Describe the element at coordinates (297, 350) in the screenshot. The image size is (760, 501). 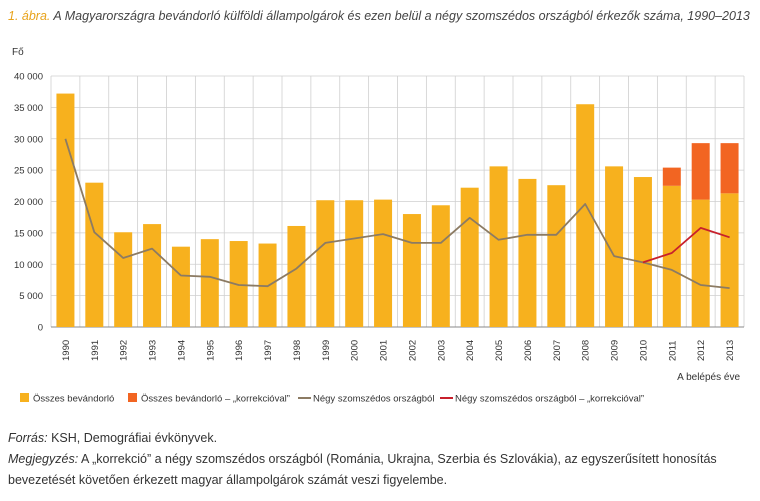
I see `x-tick-label: 1998` at that location.